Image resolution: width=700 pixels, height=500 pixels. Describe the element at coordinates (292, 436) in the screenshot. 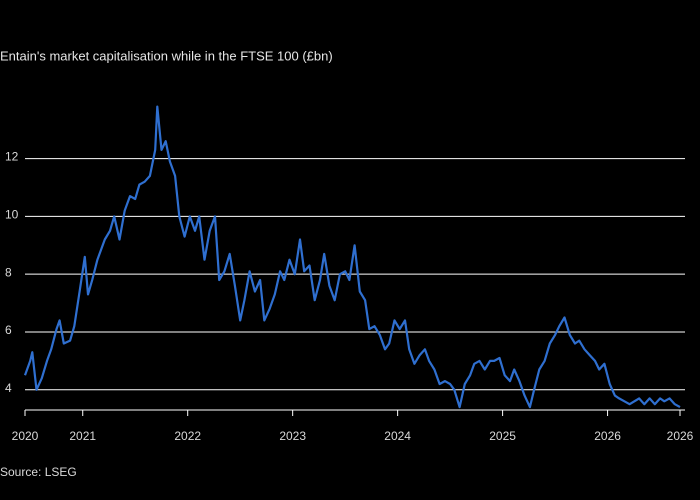

I see `x-tick-label: 2023` at that location.